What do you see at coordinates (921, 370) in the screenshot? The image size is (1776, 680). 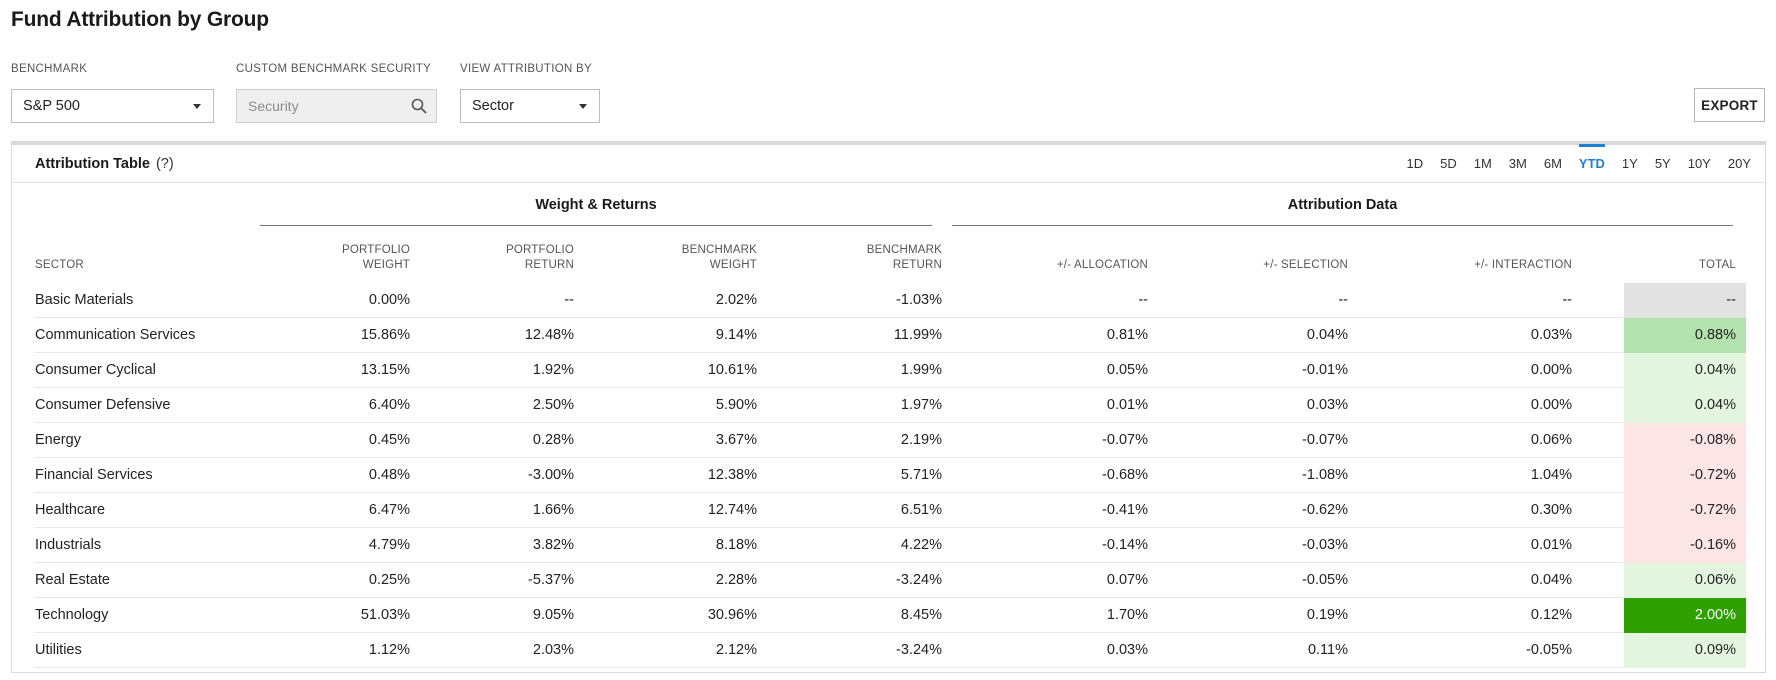 I see `cell-benchmark-return: 1.99%` at bounding box center [921, 370].